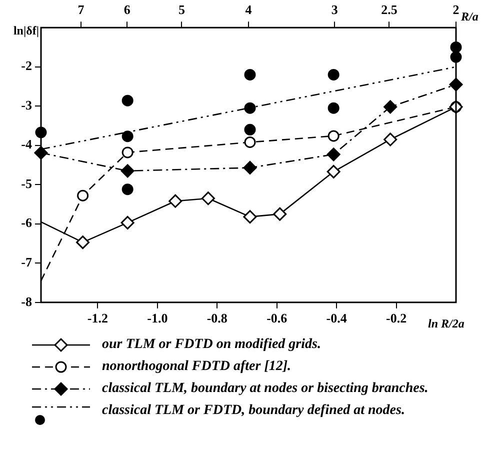 The width and height of the screenshot is (487, 451). I want to click on y-axis-title: ln|δf|, so click(26, 31).